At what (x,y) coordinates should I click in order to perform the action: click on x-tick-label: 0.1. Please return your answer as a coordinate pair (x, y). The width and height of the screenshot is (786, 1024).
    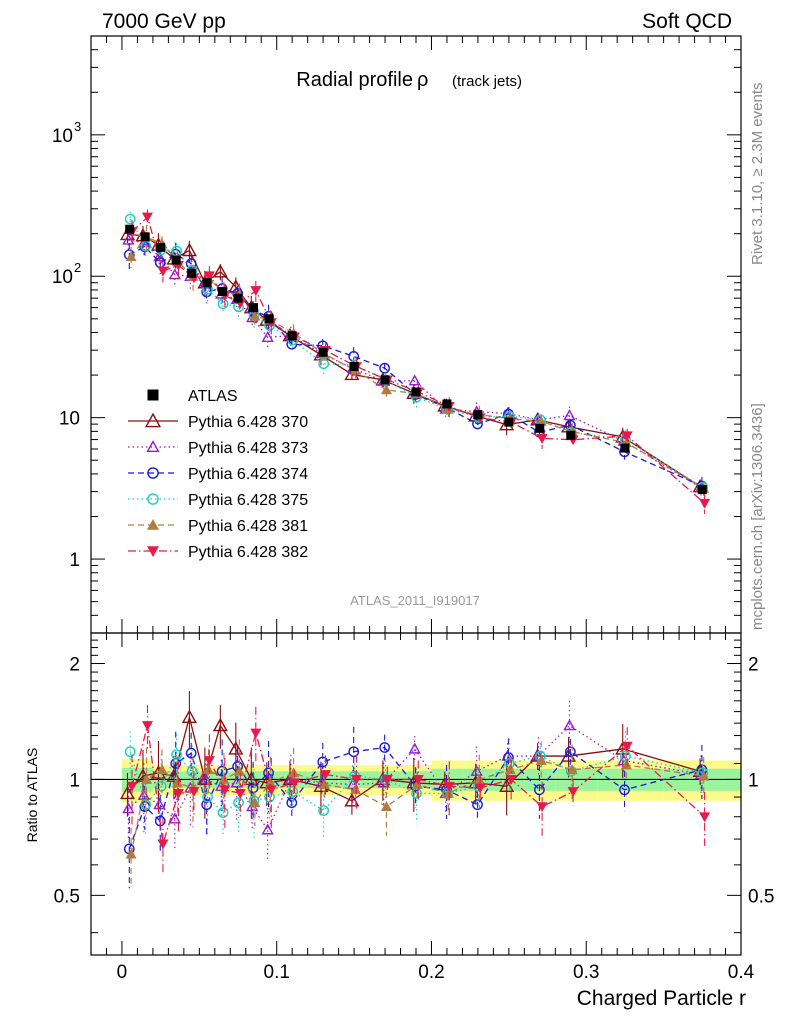
    Looking at the image, I should click on (277, 972).